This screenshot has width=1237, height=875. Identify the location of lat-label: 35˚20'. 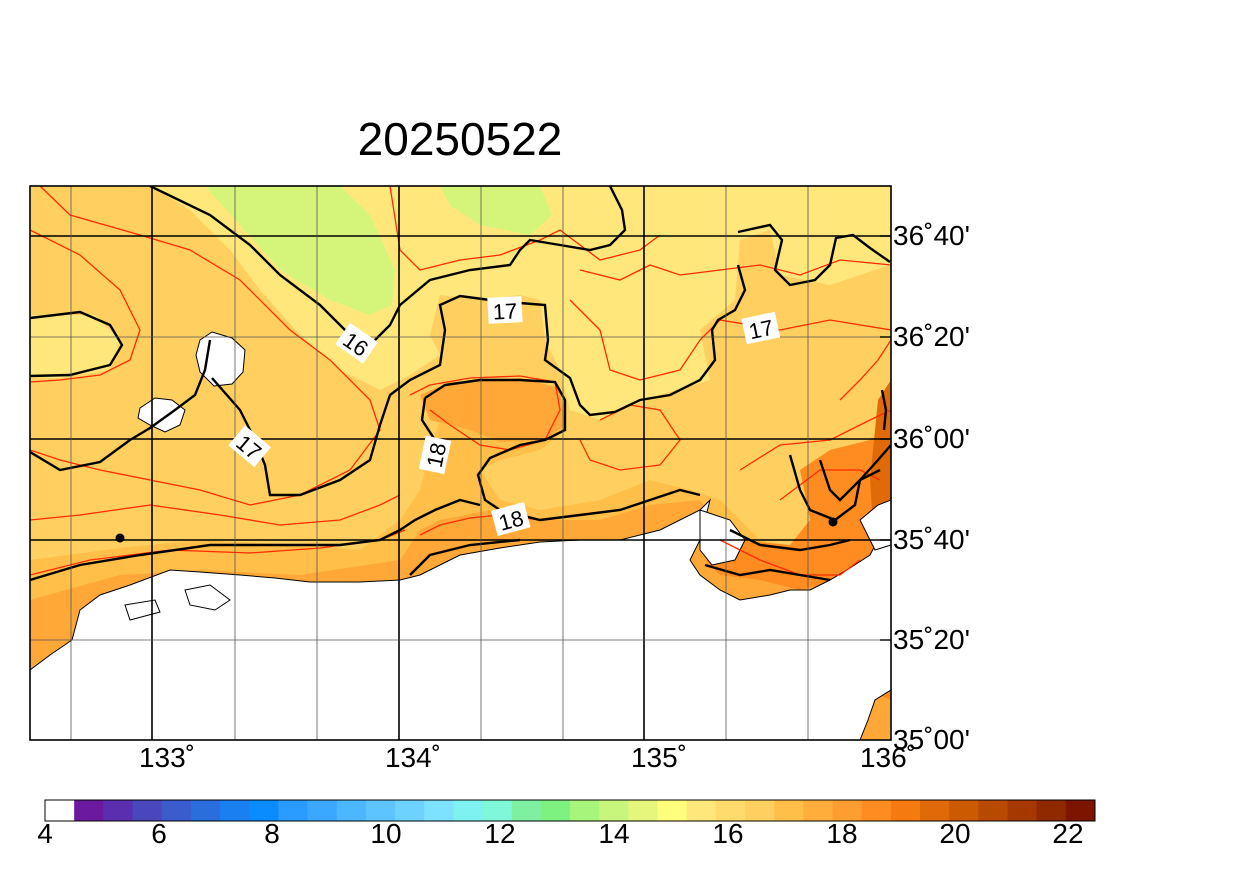
(931, 639).